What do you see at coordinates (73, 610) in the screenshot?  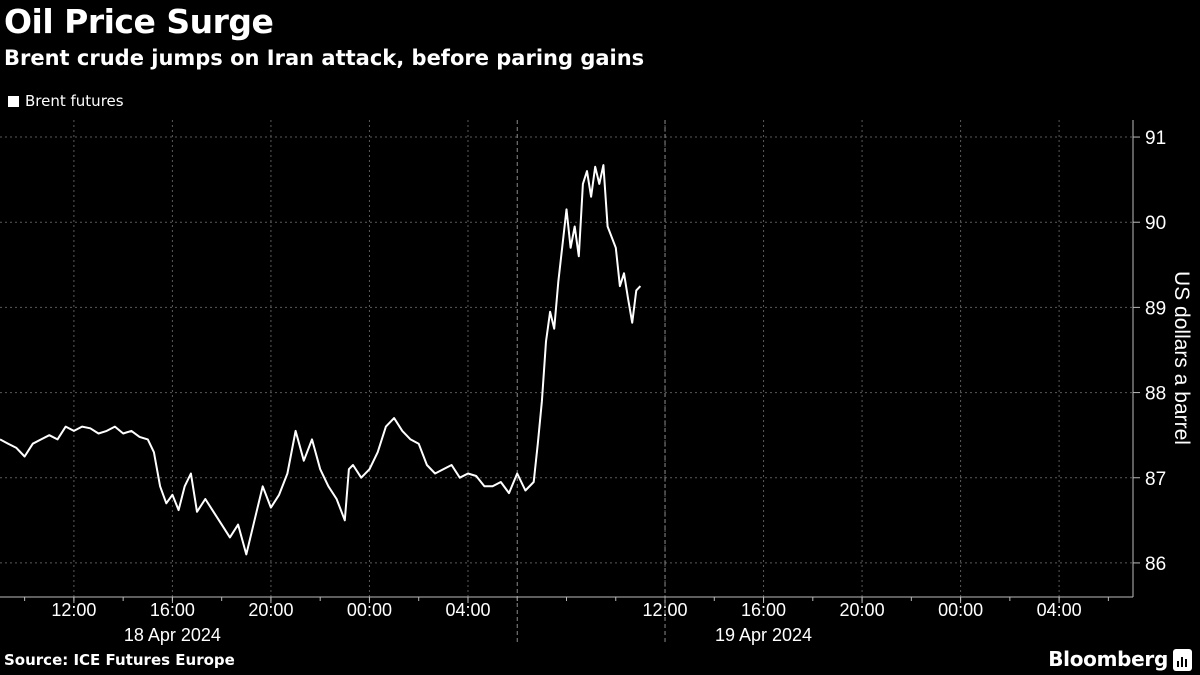 I see `x-tick-label: 12:00` at bounding box center [73, 610].